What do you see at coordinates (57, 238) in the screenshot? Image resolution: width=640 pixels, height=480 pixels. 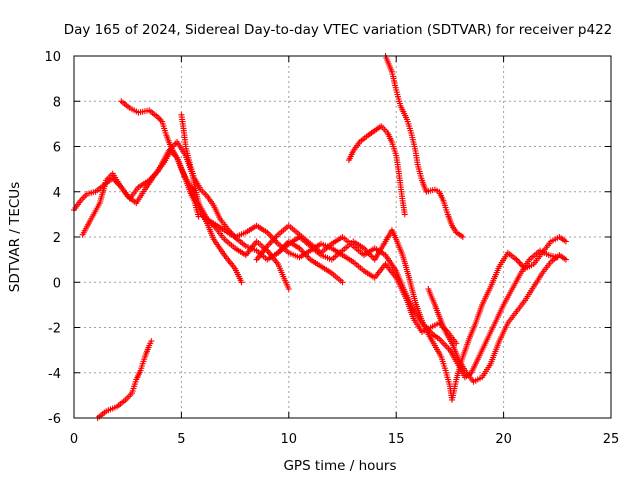 I see `y-tick-label: 2` at bounding box center [57, 238].